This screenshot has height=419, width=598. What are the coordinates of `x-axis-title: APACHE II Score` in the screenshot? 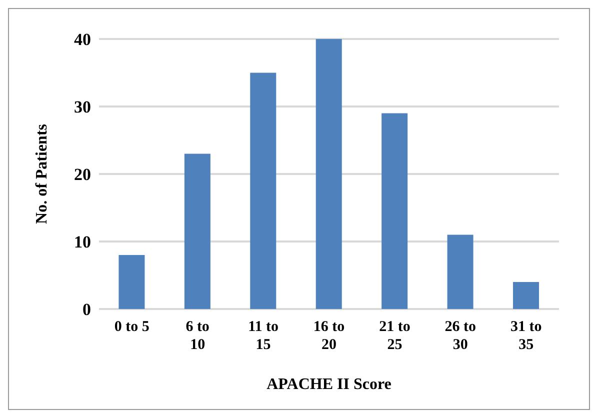 It's located at (329, 384).